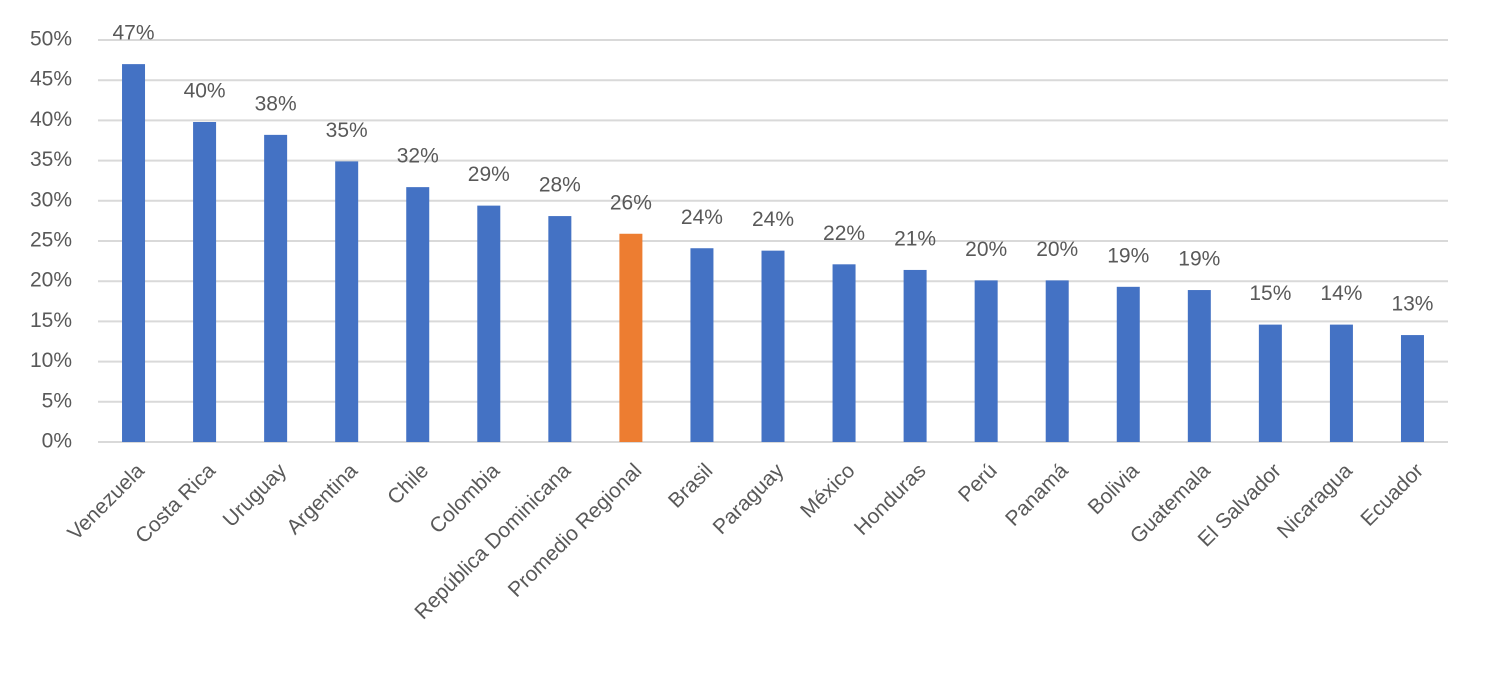 This screenshot has height=690, width=1487. I want to click on value-label: 26%, so click(631, 202).